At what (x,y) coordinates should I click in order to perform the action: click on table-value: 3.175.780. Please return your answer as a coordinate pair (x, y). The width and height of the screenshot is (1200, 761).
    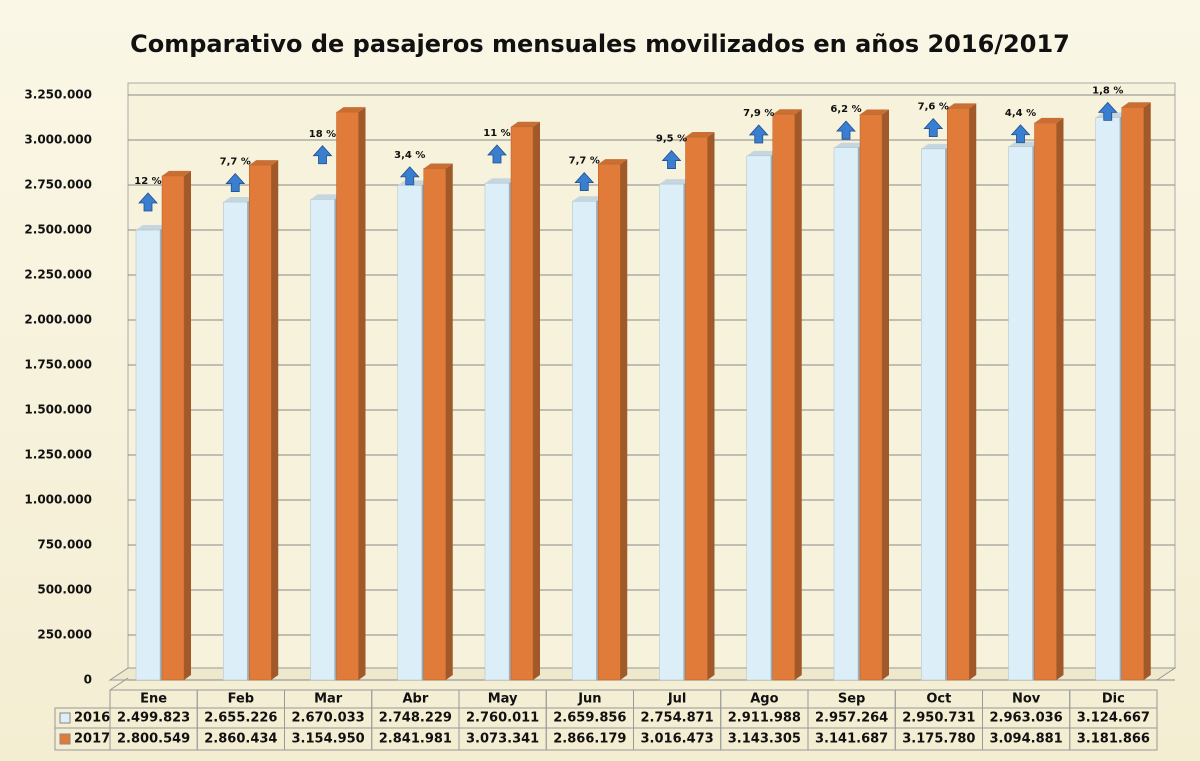
    Looking at the image, I should click on (938, 739).